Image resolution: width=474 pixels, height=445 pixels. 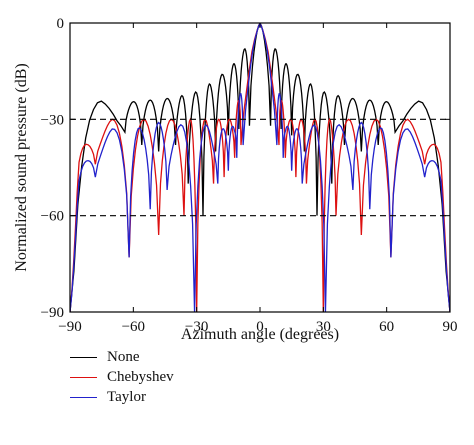 I want to click on x-tick-label: 30, so click(x=323, y=327).